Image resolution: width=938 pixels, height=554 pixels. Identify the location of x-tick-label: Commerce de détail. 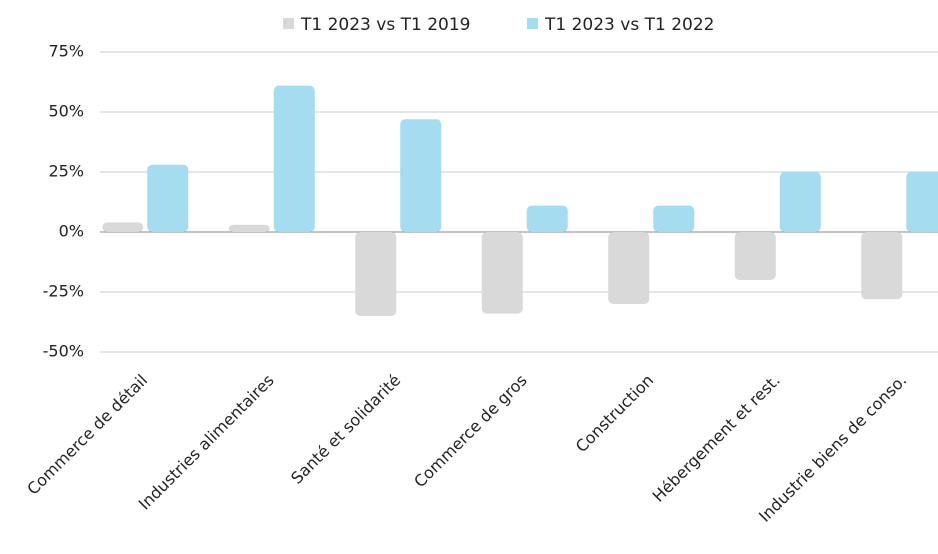
(87, 435).